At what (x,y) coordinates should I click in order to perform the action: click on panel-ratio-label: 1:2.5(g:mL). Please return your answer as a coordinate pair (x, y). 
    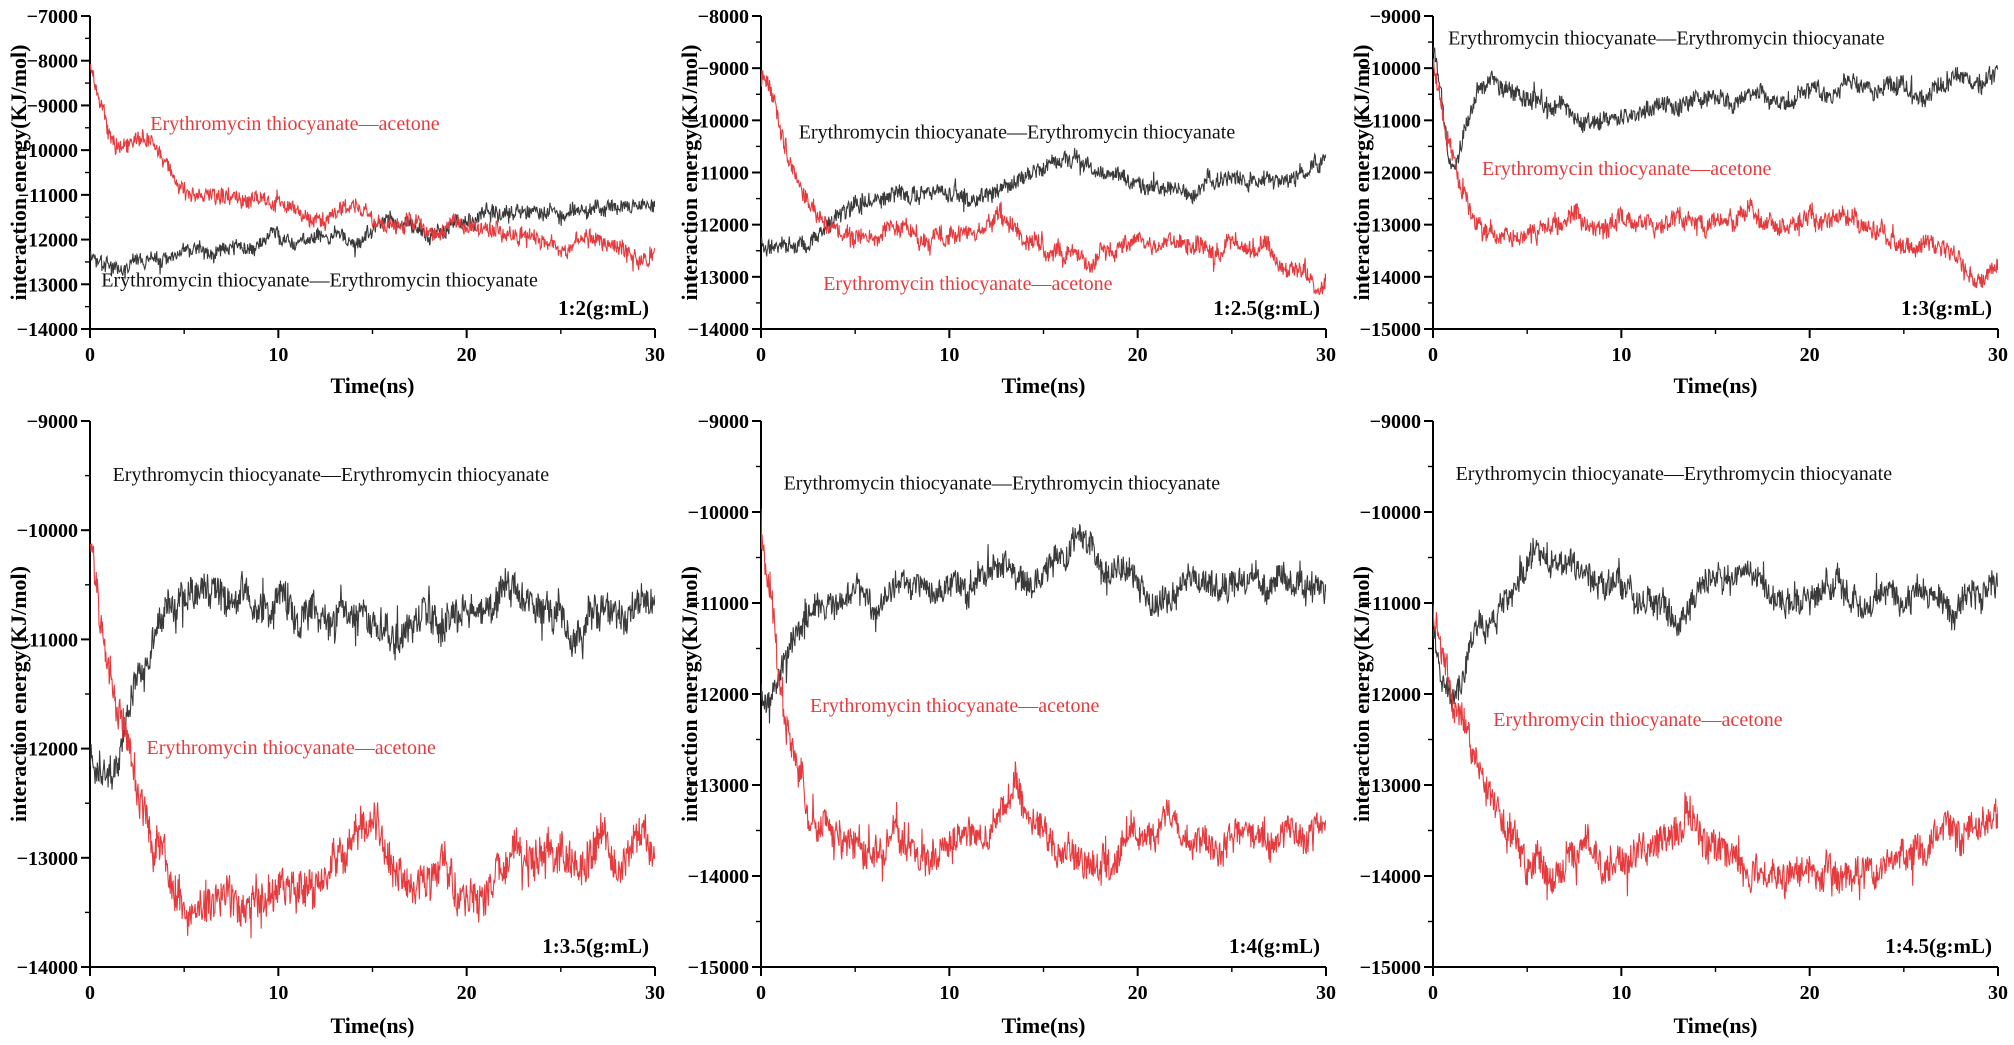
    Looking at the image, I should click on (1267, 308).